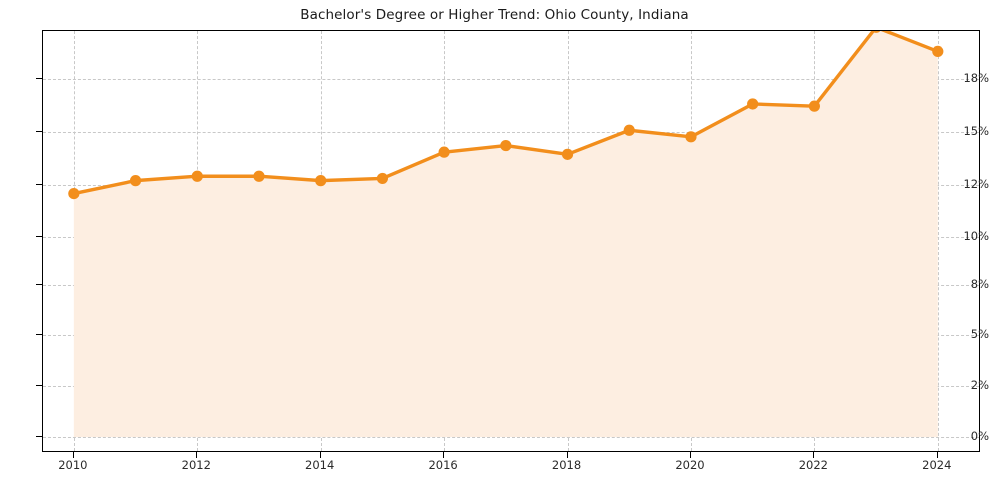  What do you see at coordinates (938, 241) in the screenshot?
I see `gridline-vertical` at bounding box center [938, 241].